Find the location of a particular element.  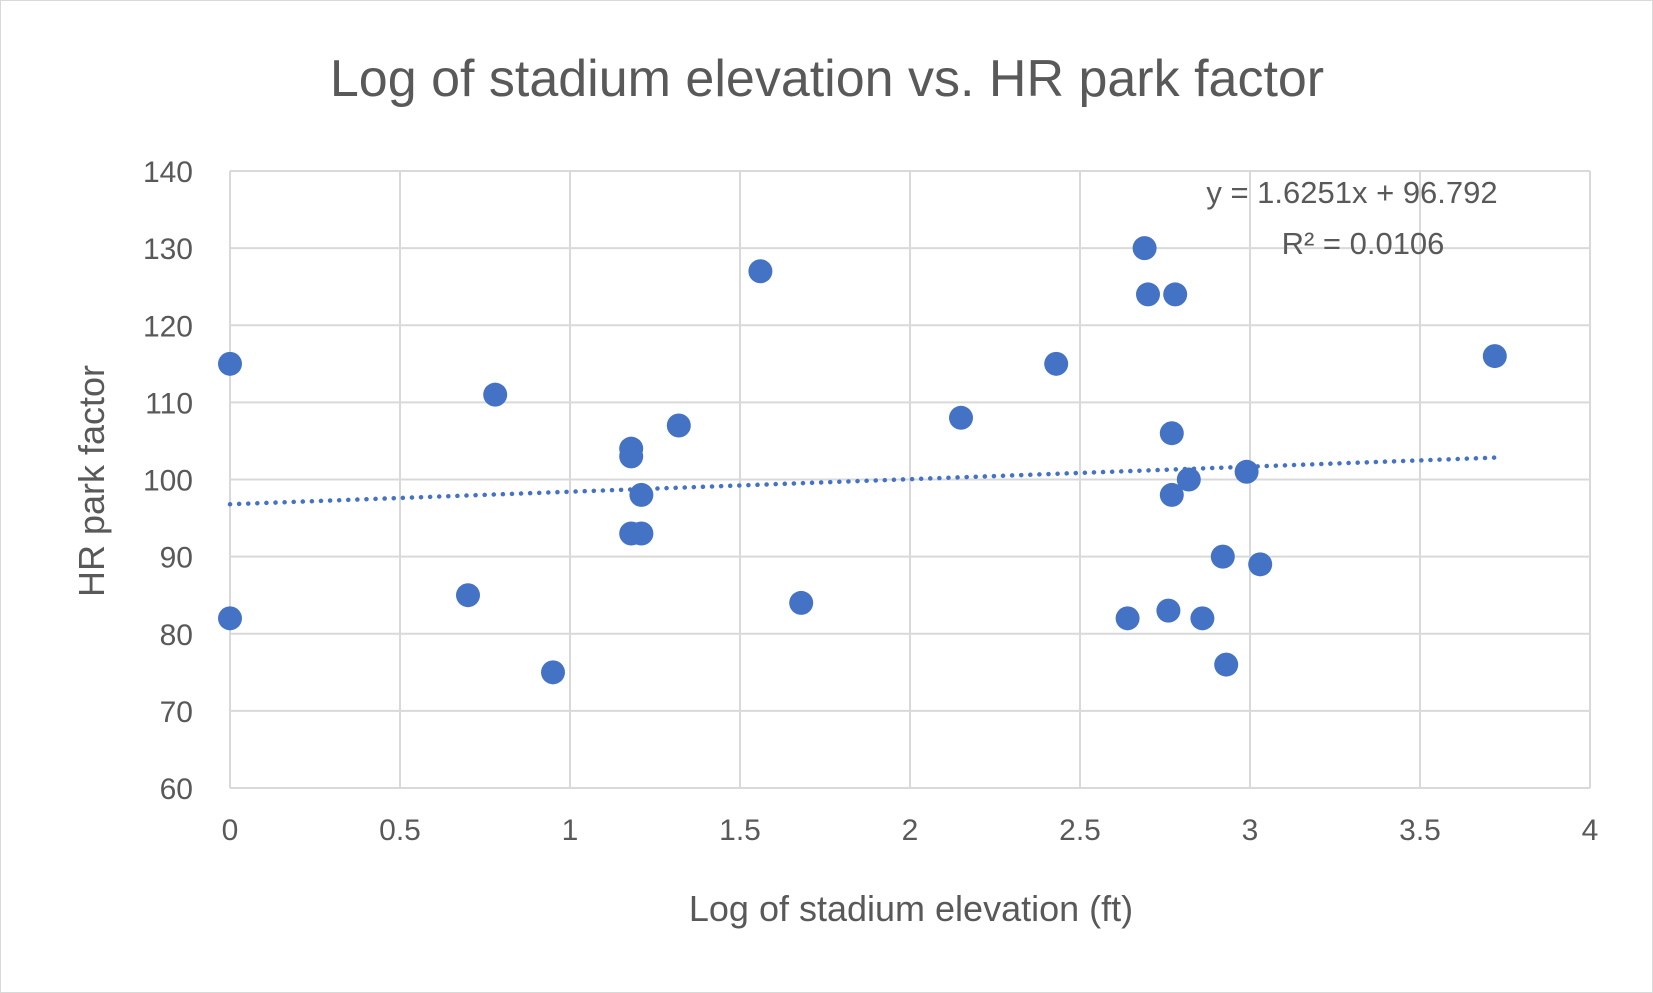

y-tick-label: 60 is located at coordinates (176, 789).